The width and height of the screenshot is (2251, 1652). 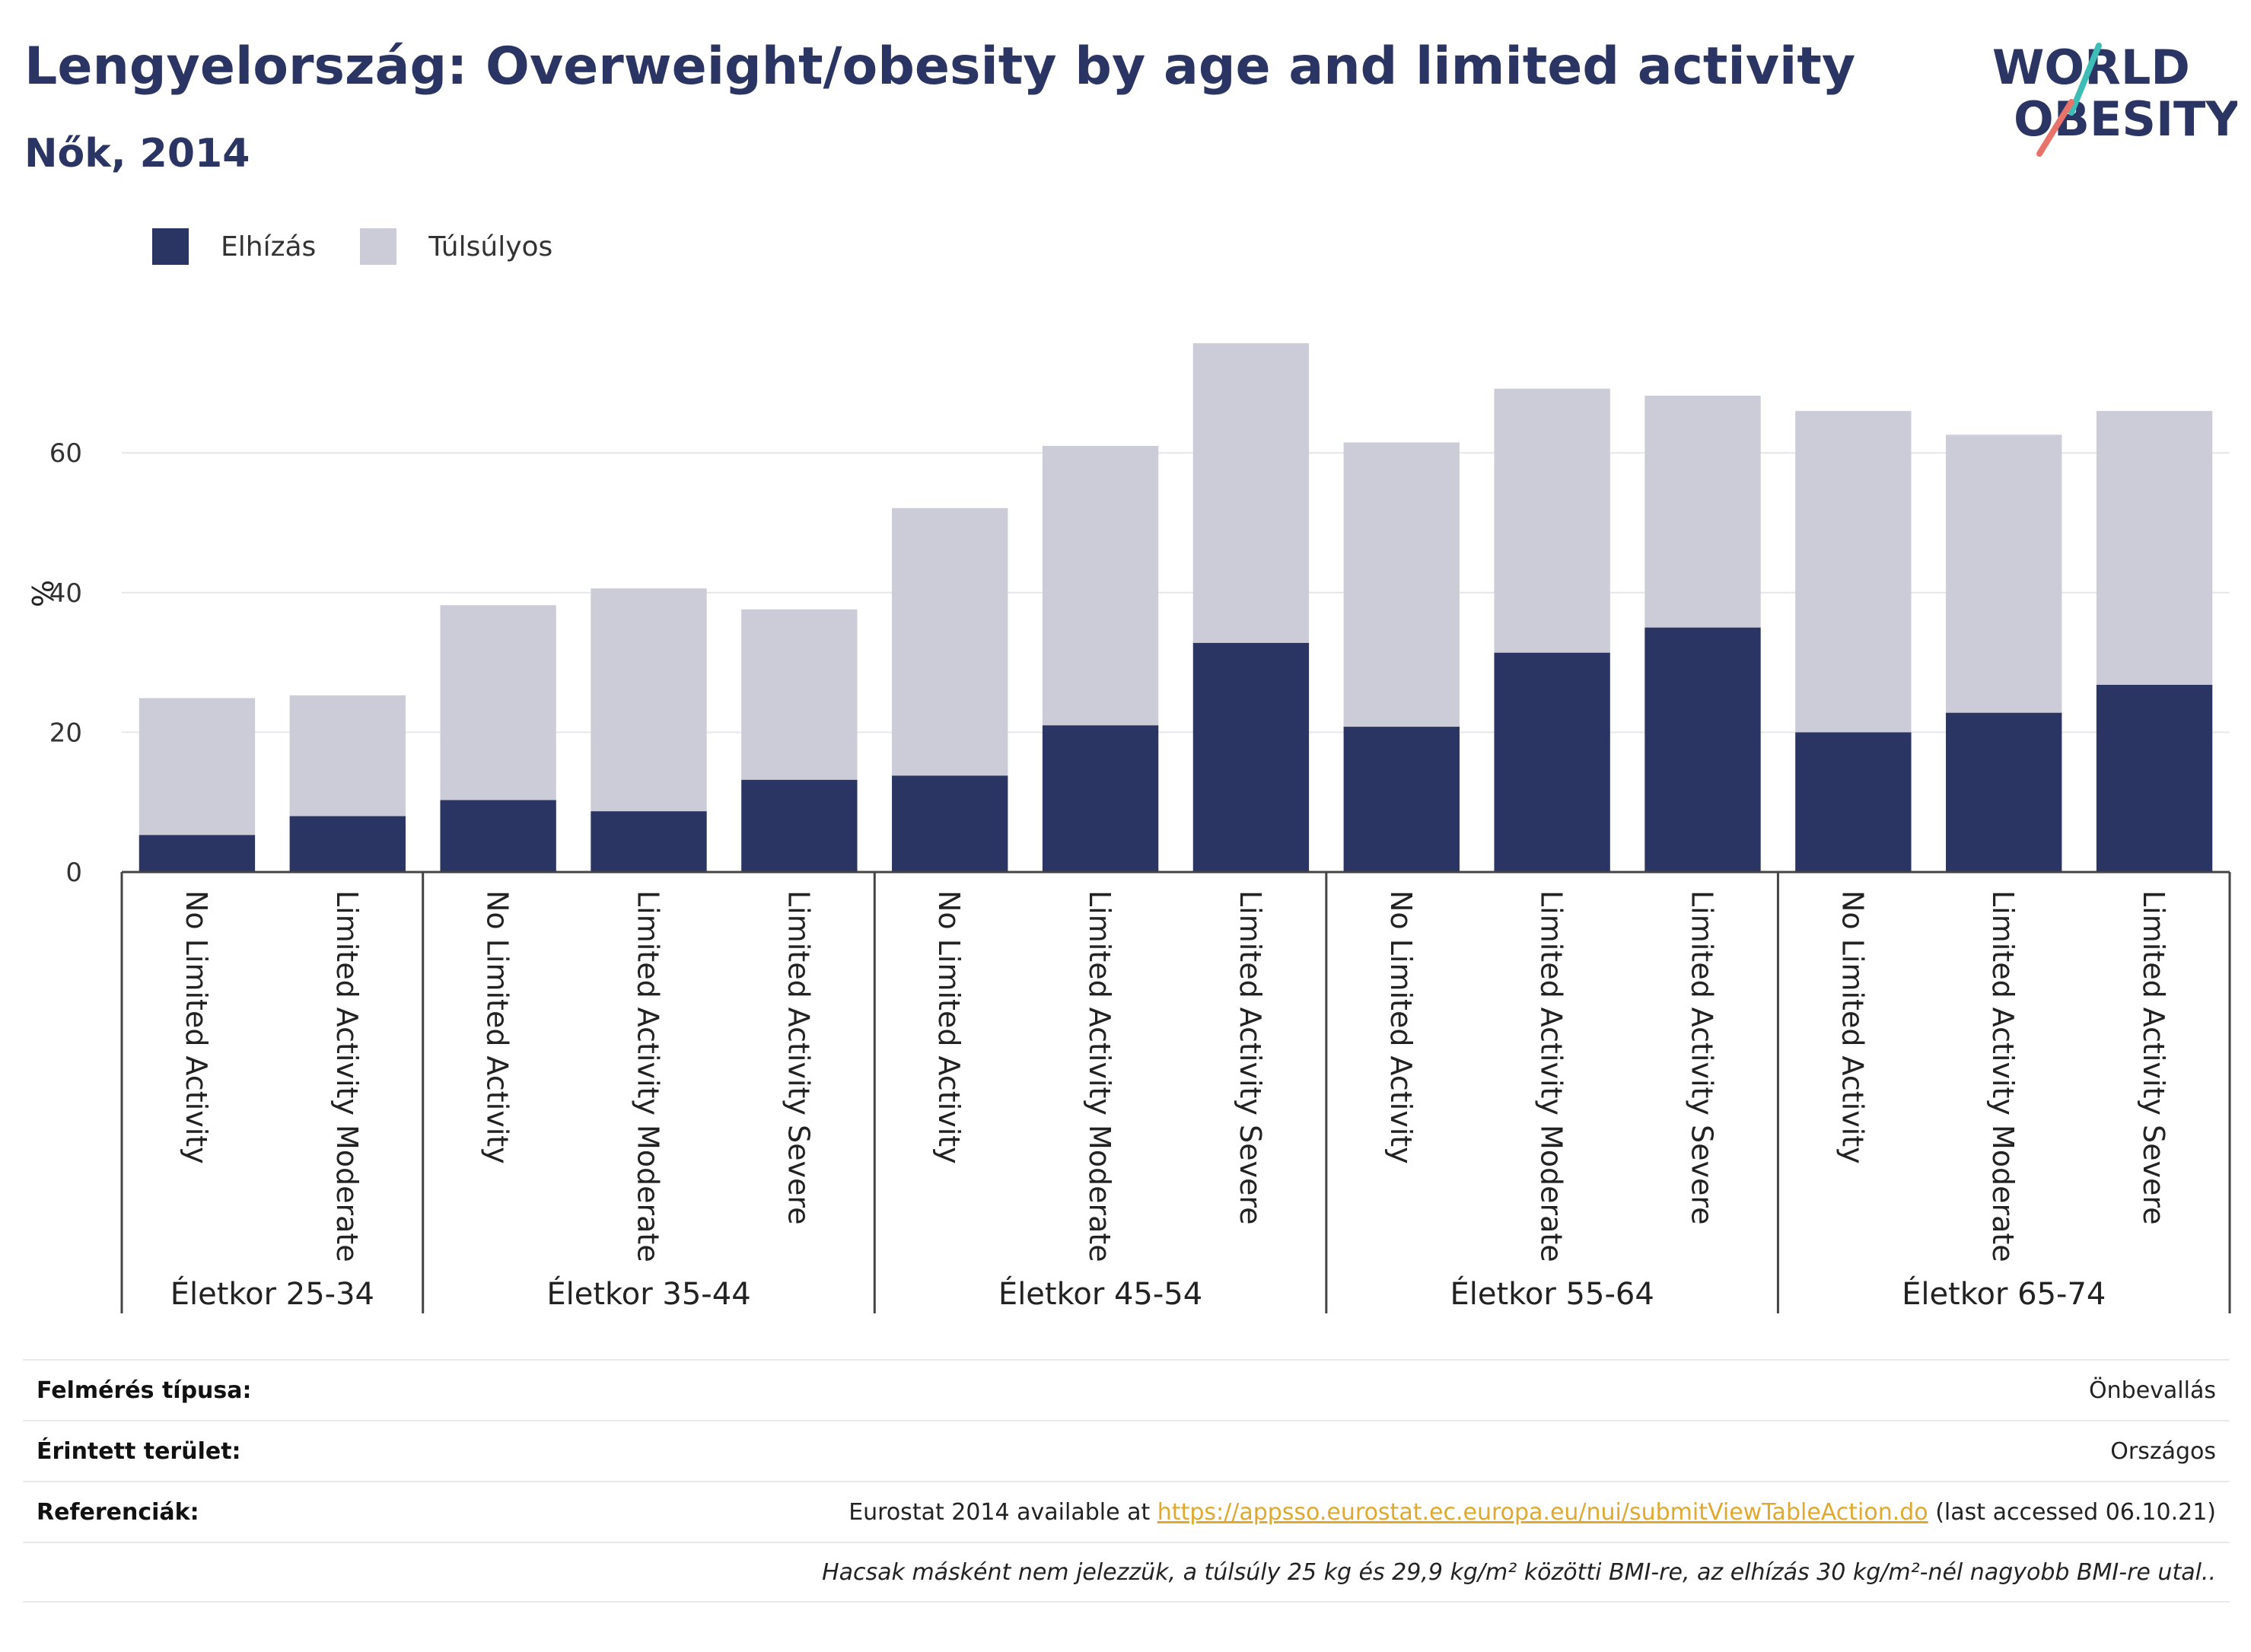 What do you see at coordinates (2163, 1451) in the screenshot?
I see `area-value: Országos` at bounding box center [2163, 1451].